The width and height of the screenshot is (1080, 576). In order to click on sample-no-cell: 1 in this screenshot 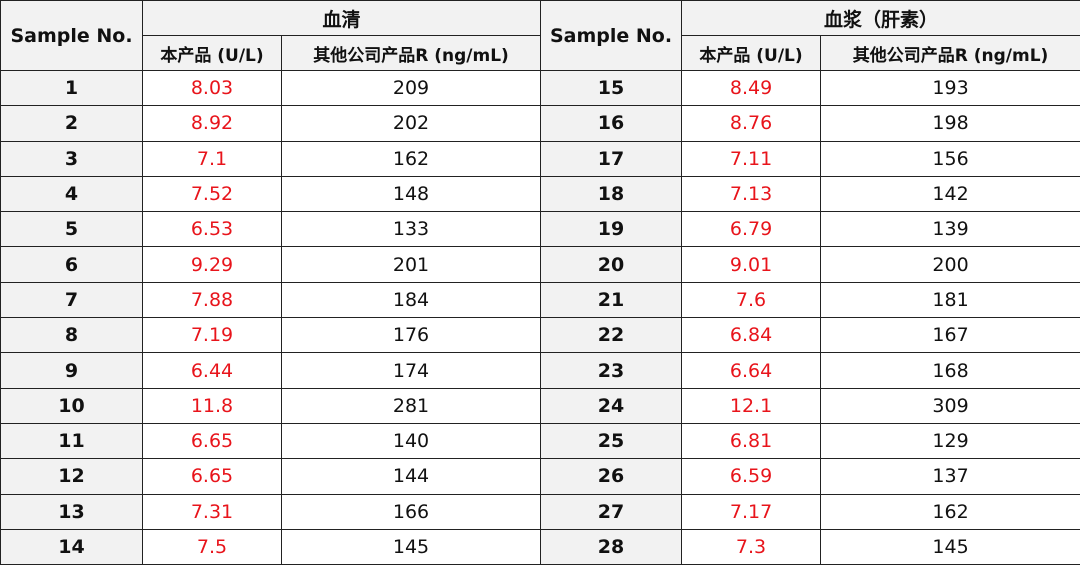, I will do `click(71, 88)`.